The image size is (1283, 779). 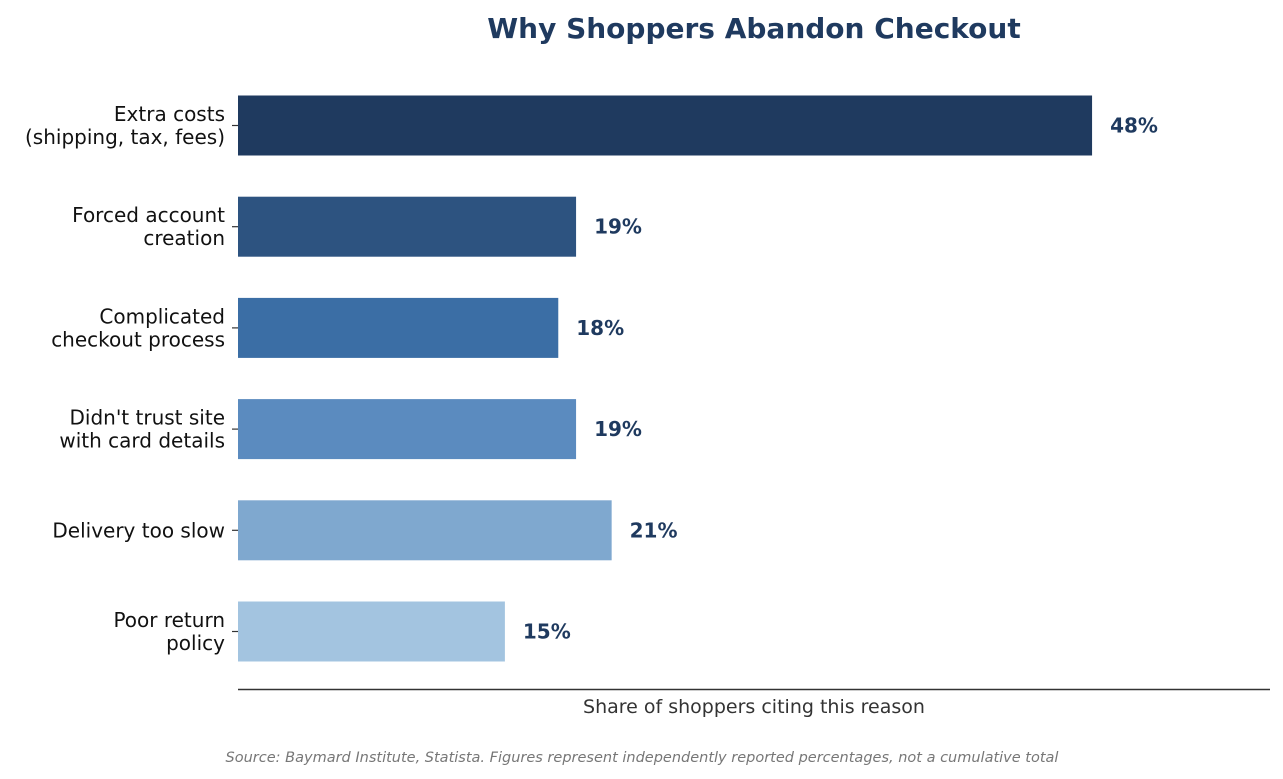 I want to click on data-label: 48%, so click(x=1134, y=126).